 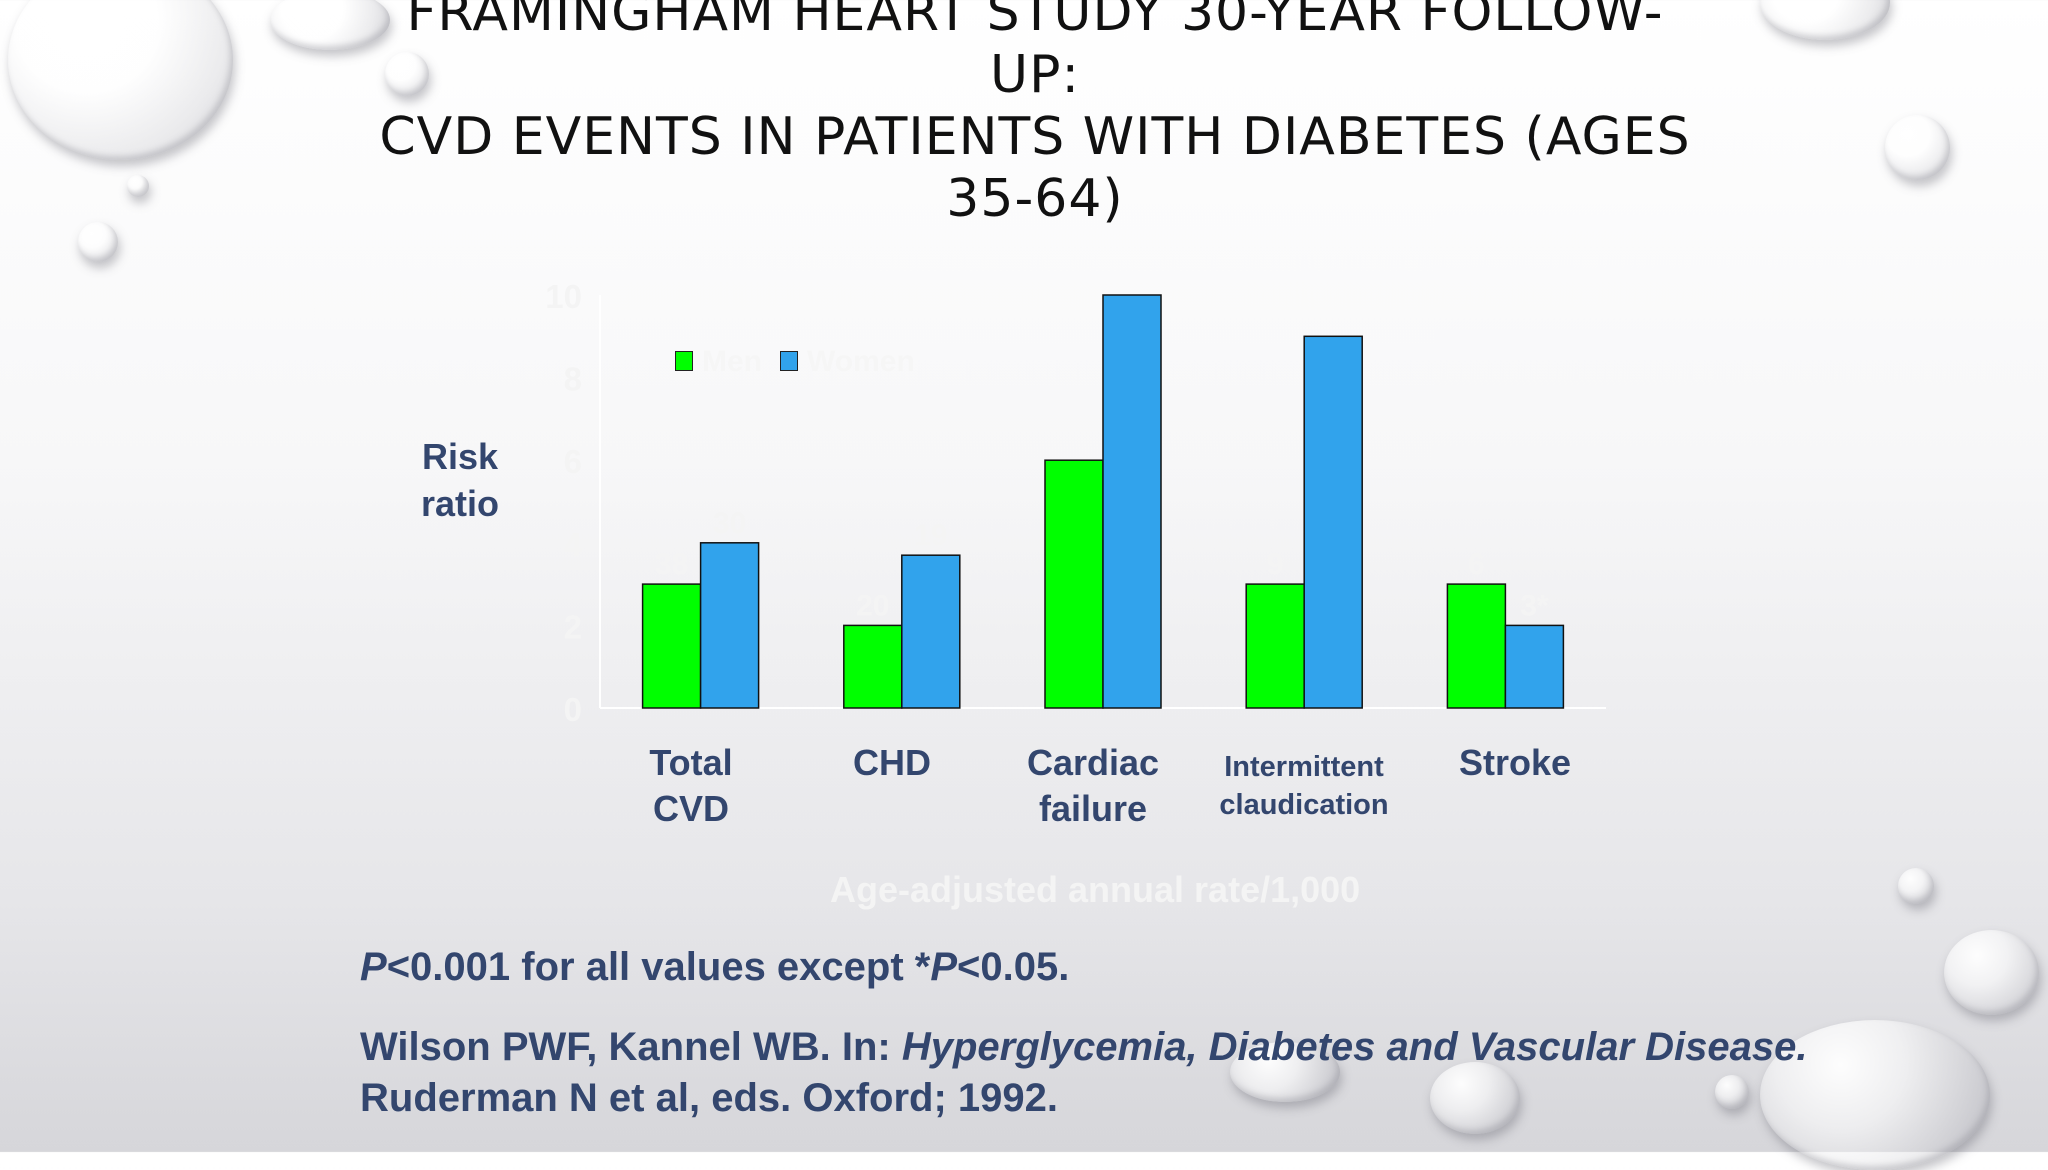 I want to click on title-line: 35-64), so click(x=1035, y=199).